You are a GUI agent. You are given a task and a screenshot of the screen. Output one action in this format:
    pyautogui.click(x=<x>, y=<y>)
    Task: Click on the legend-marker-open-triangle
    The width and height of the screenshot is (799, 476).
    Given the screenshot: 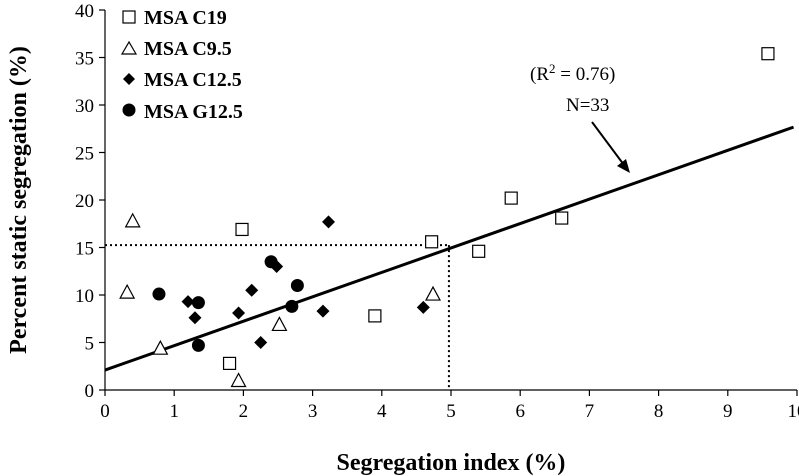 What is the action you would take?
    pyautogui.click(x=129, y=47)
    